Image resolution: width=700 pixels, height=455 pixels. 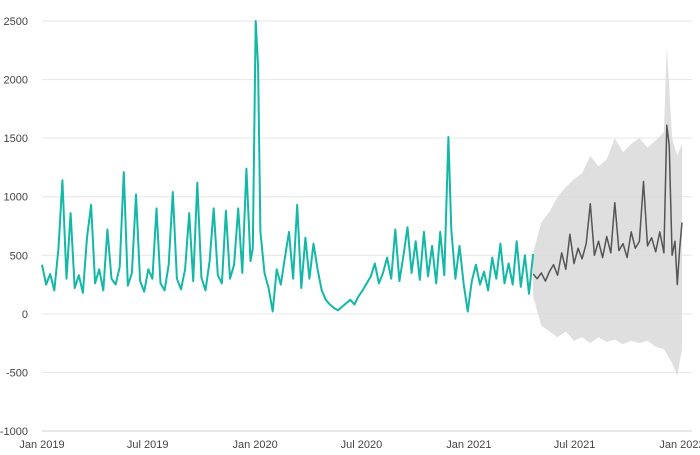 What do you see at coordinates (16, 198) in the screenshot?
I see `y-tick-label: 1000` at bounding box center [16, 198].